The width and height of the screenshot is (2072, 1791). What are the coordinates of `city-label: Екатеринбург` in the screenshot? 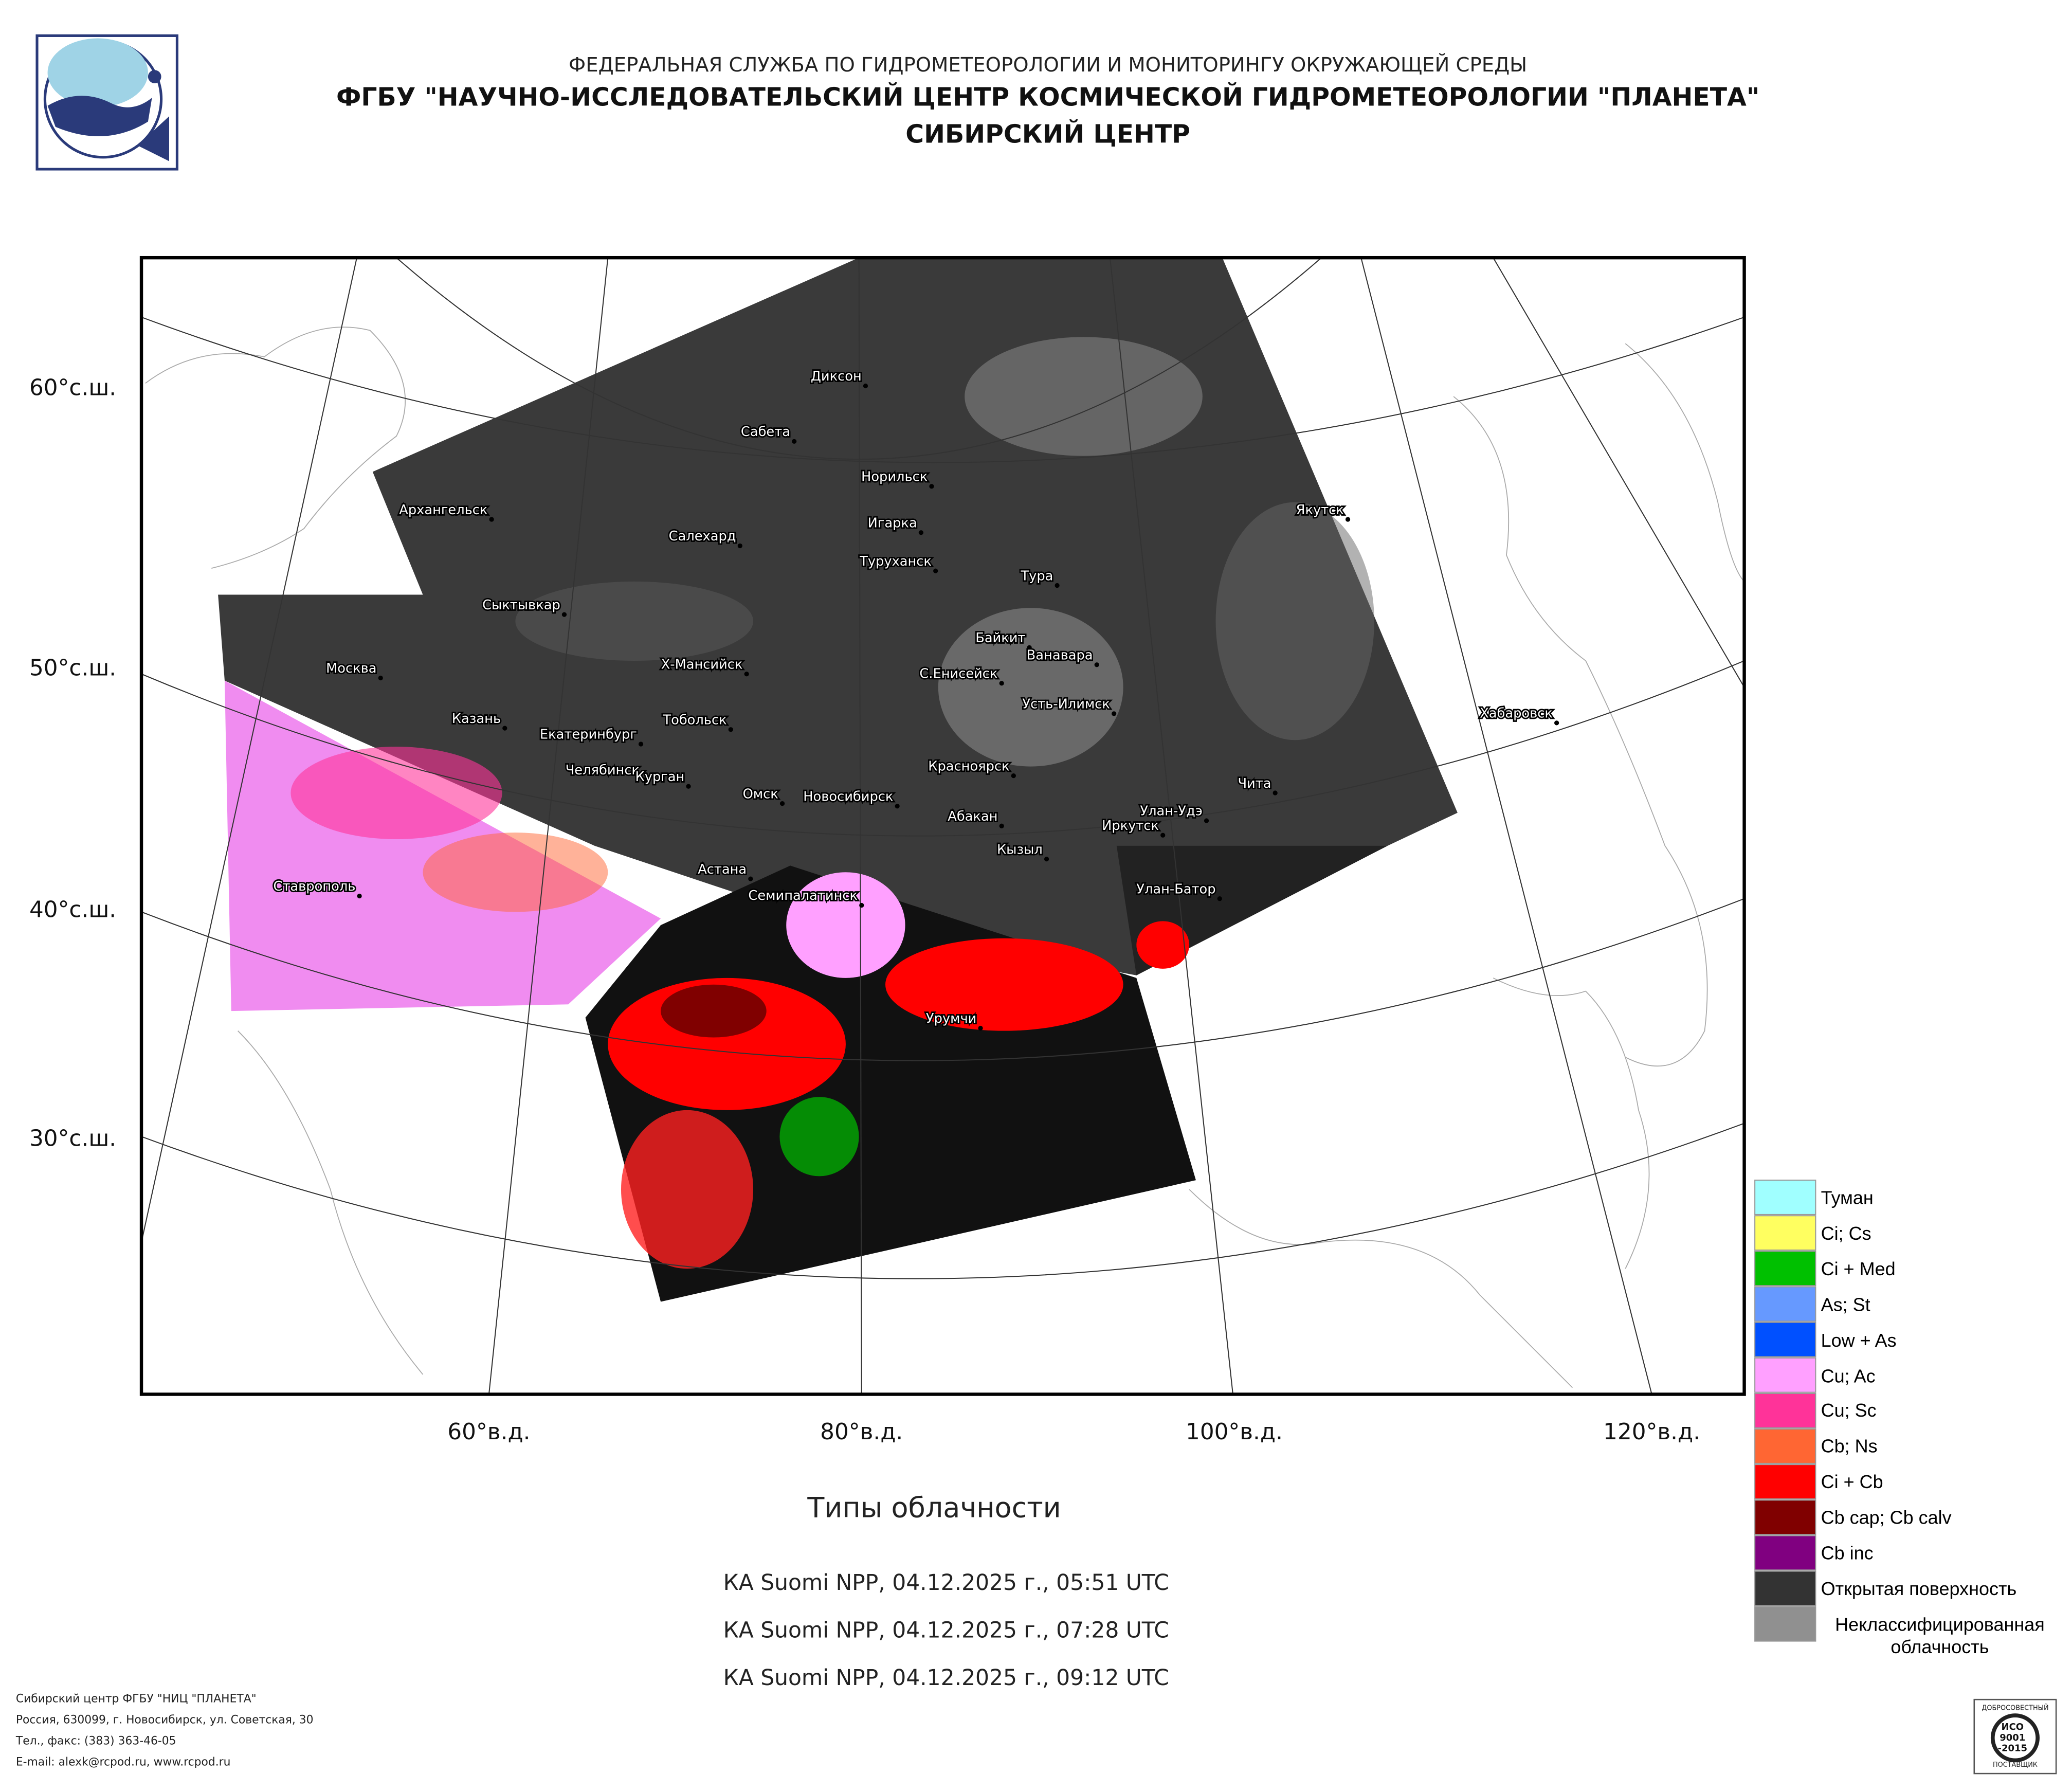 It's located at (588, 735).